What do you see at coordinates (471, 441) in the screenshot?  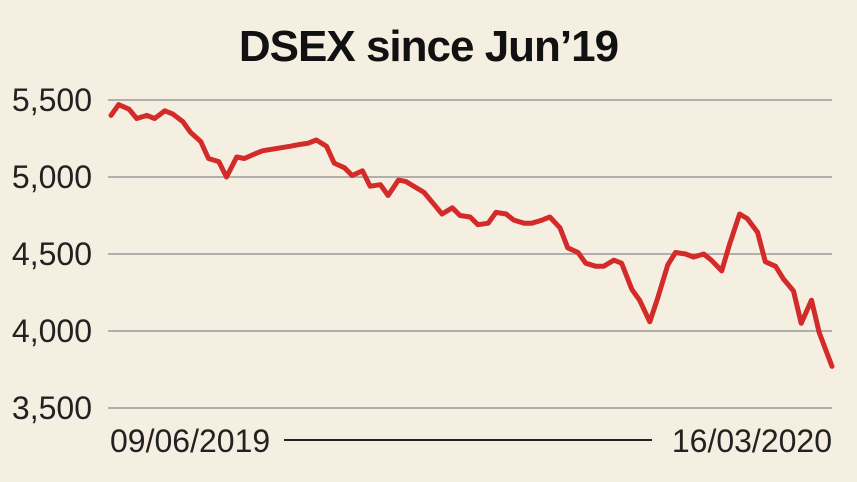 I see `x-axis: 09/06/2019 16/03/2020` at bounding box center [471, 441].